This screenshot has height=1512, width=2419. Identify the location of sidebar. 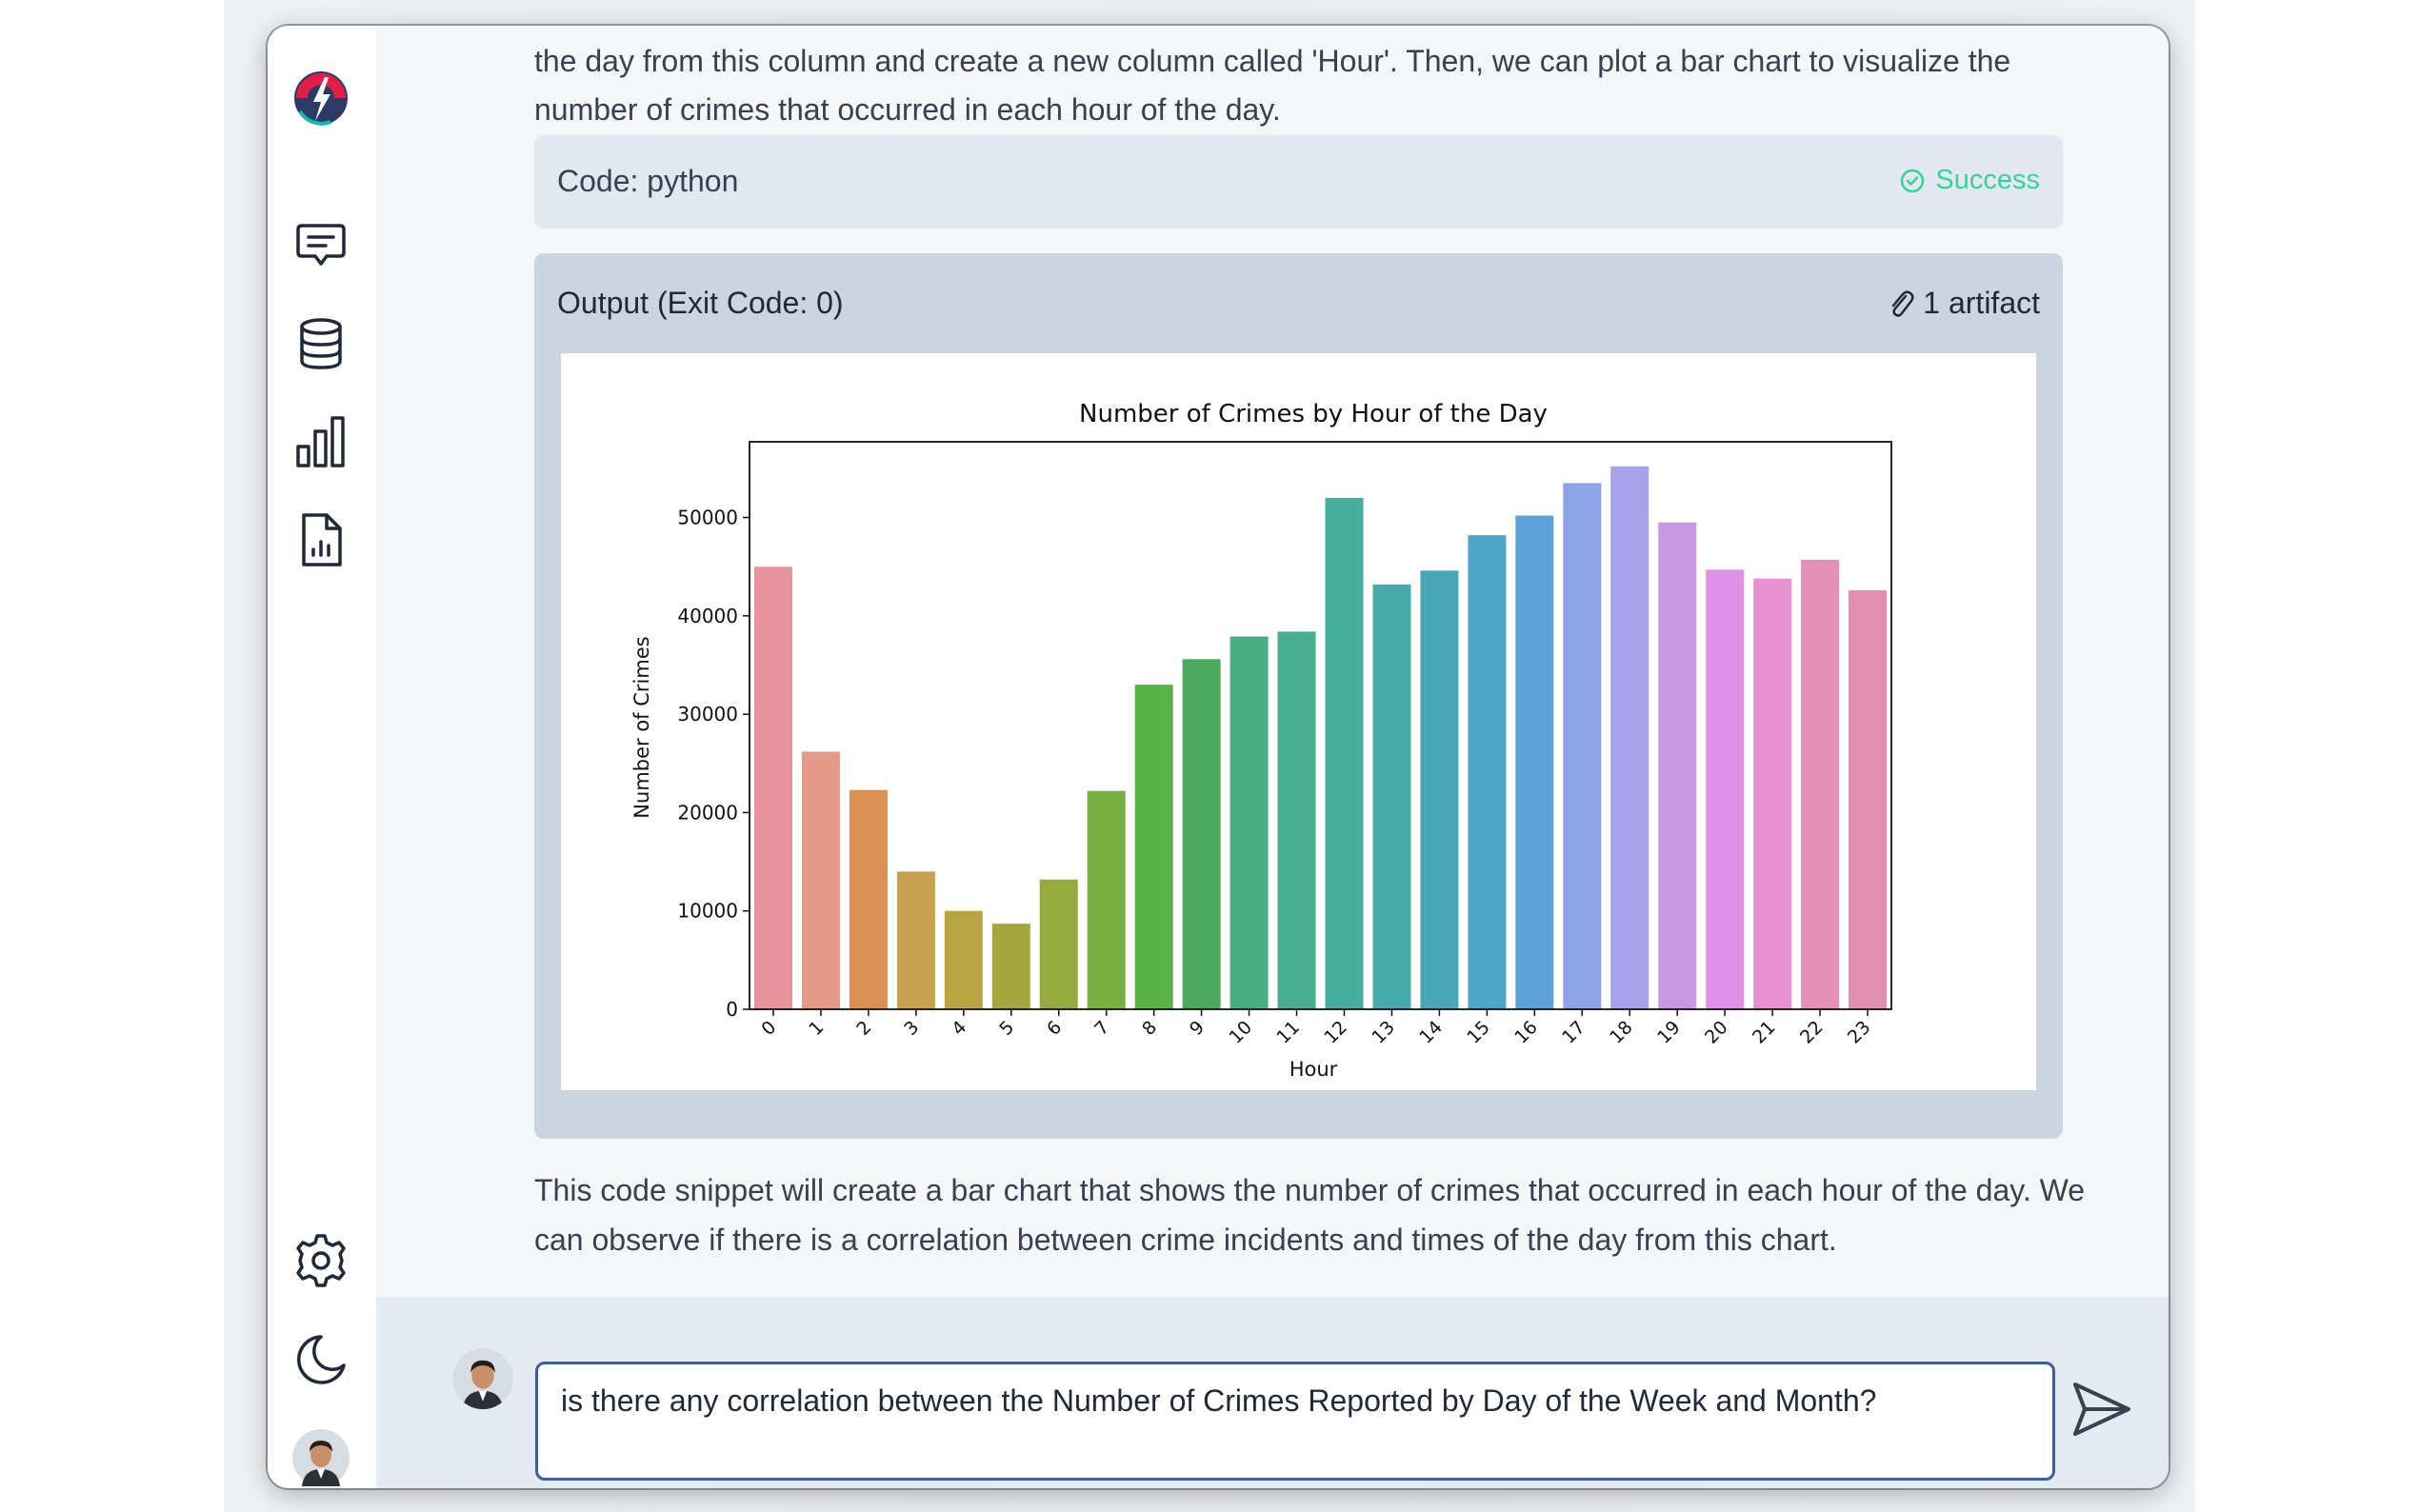
(322, 757).